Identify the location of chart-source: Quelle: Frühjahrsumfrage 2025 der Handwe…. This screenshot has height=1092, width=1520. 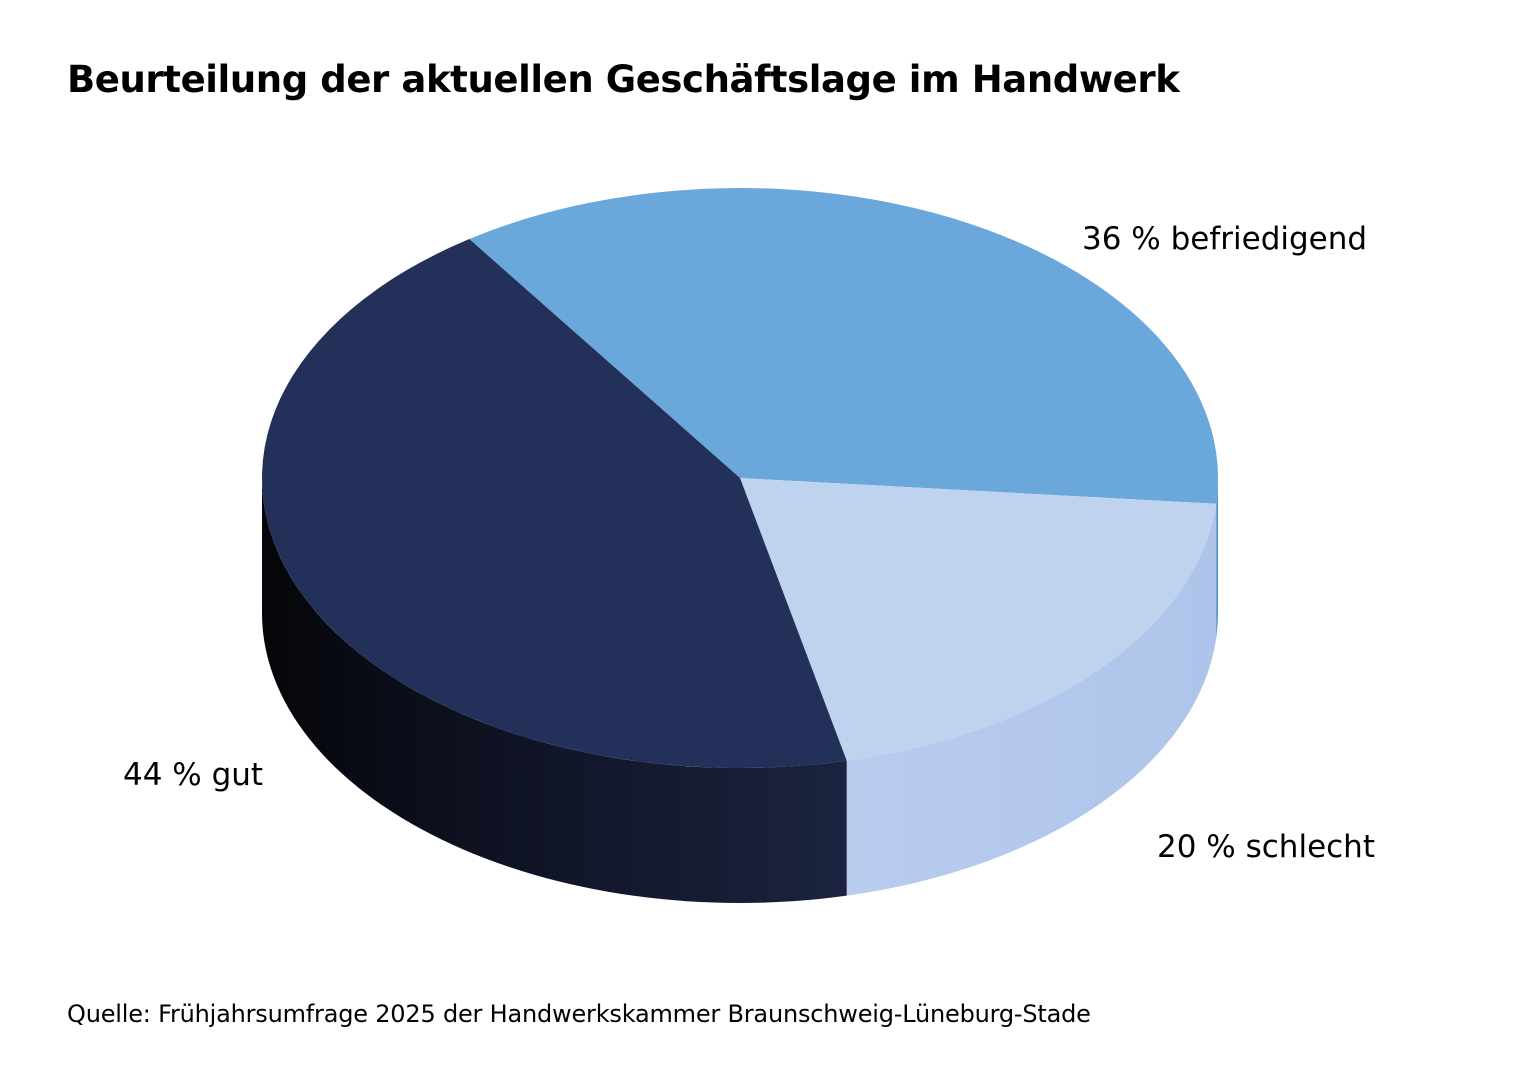
(579, 1014).